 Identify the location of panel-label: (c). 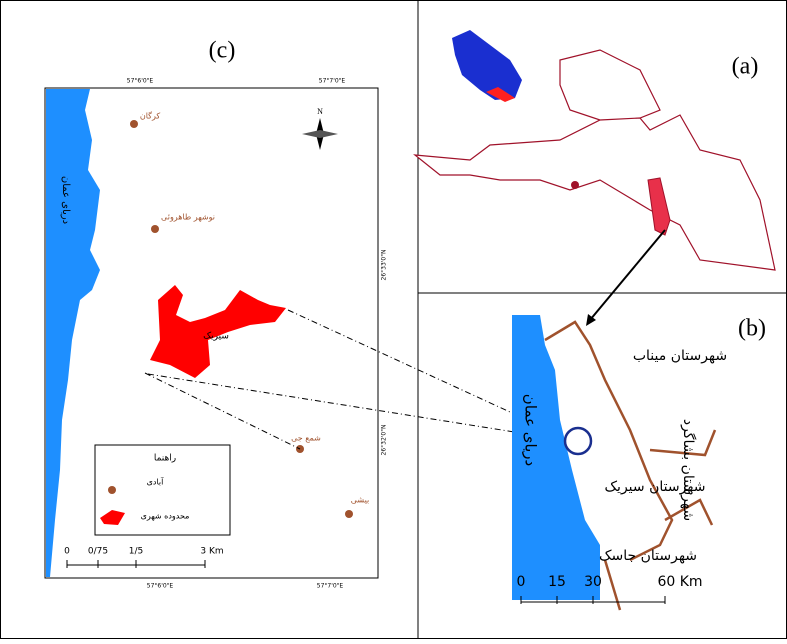
(222, 51).